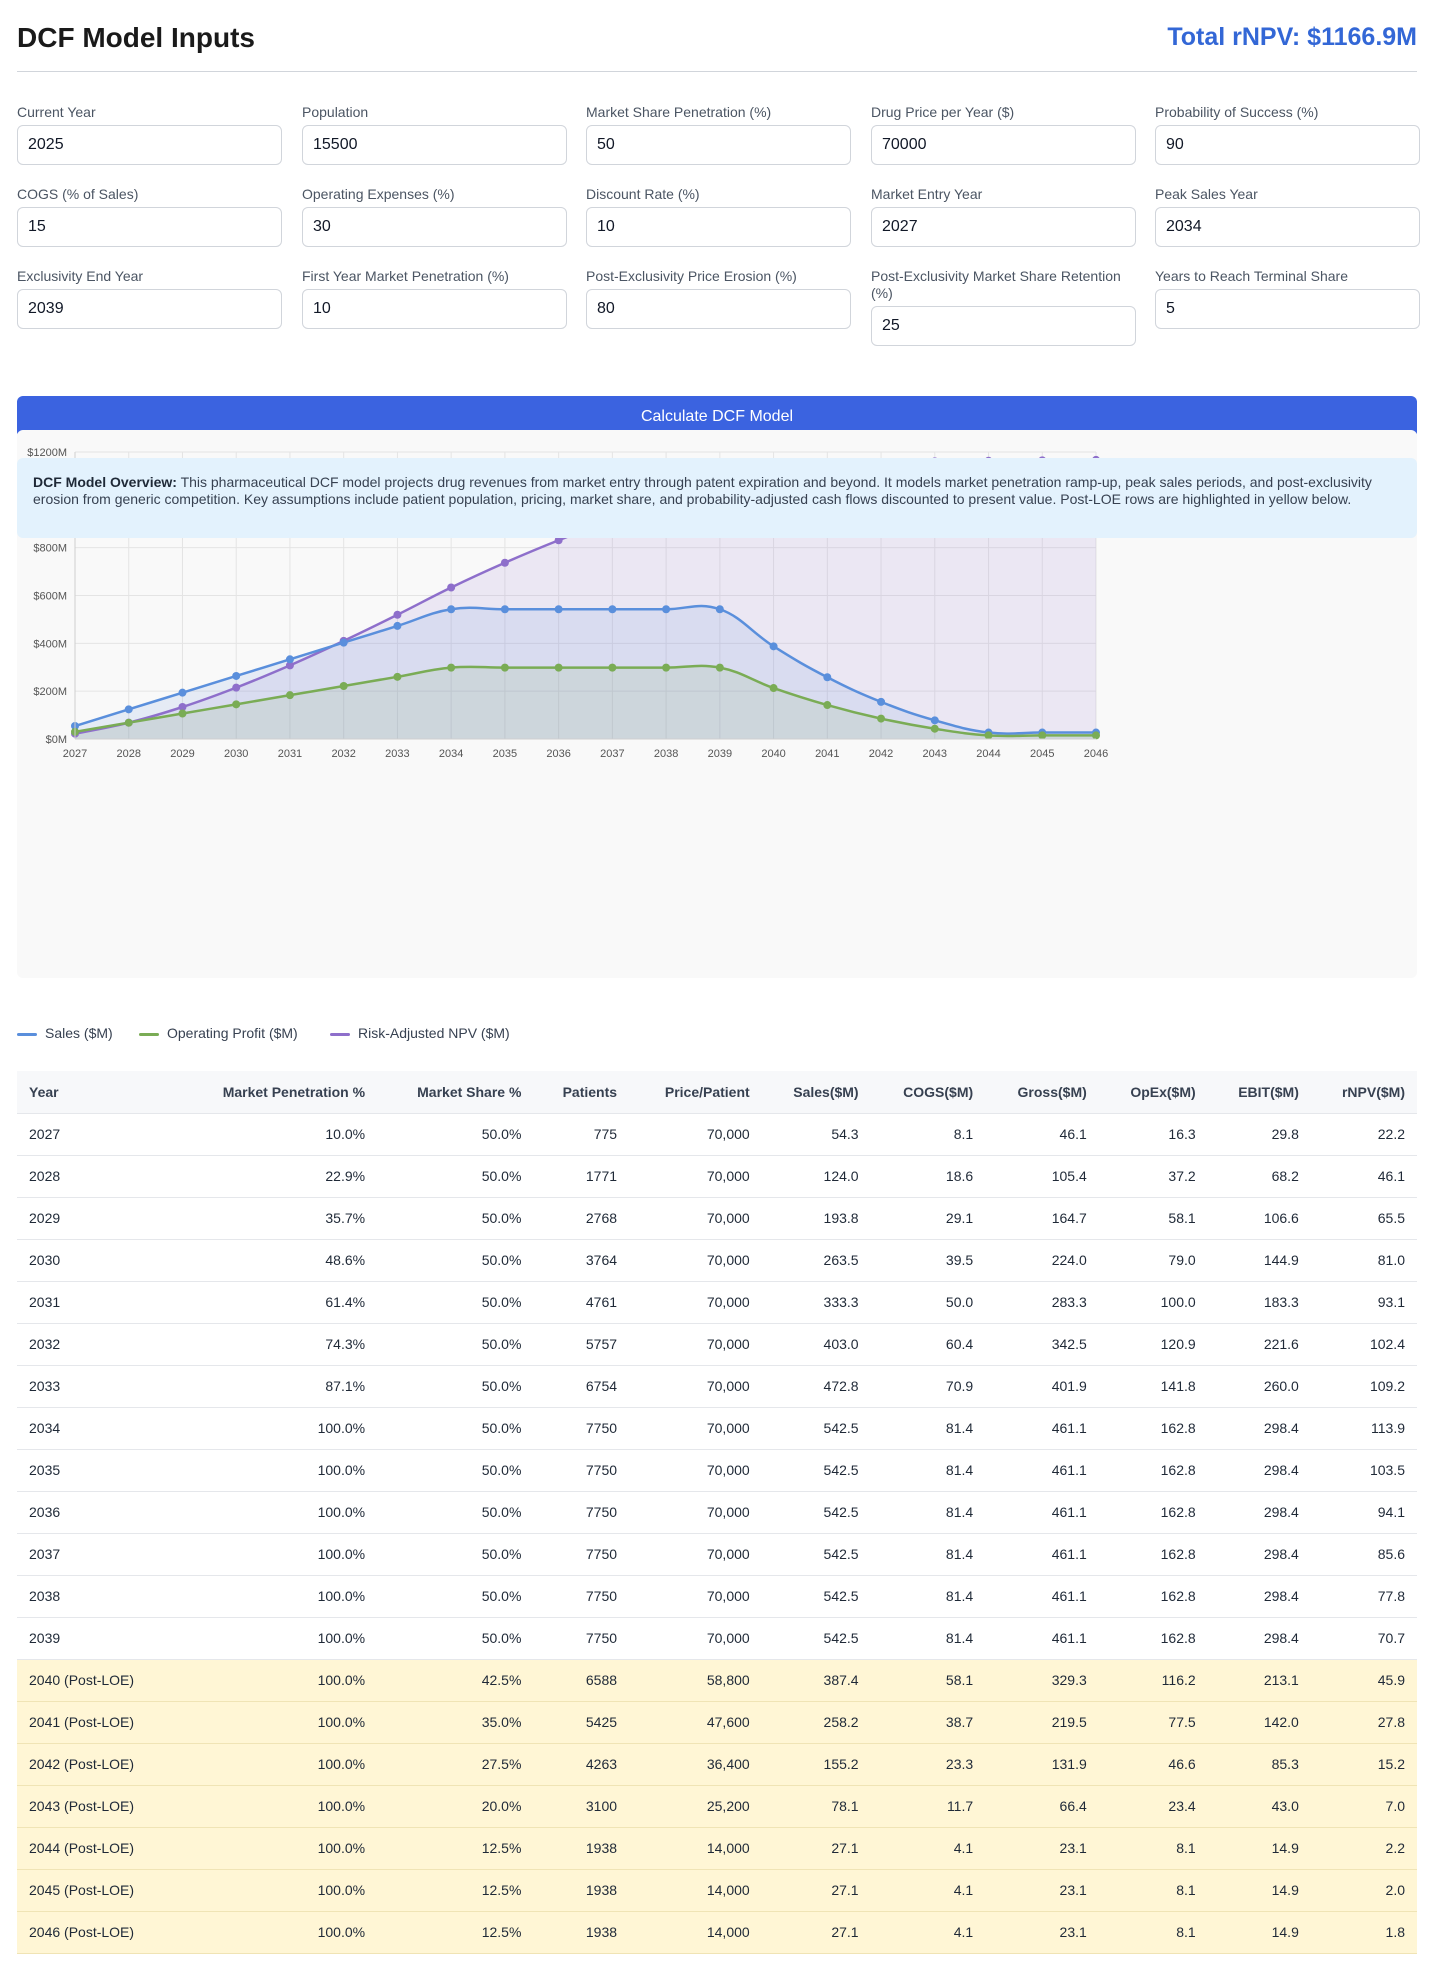  What do you see at coordinates (434, 227) in the screenshot?
I see `opex-input` at bounding box center [434, 227].